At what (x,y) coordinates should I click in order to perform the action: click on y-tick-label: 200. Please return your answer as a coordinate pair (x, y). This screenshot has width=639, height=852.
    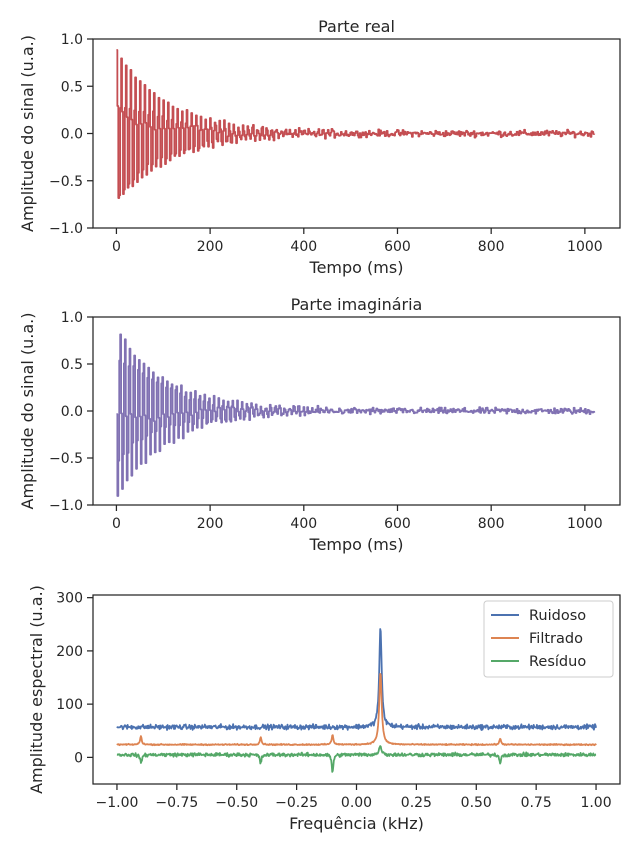
    Looking at the image, I should click on (69, 652).